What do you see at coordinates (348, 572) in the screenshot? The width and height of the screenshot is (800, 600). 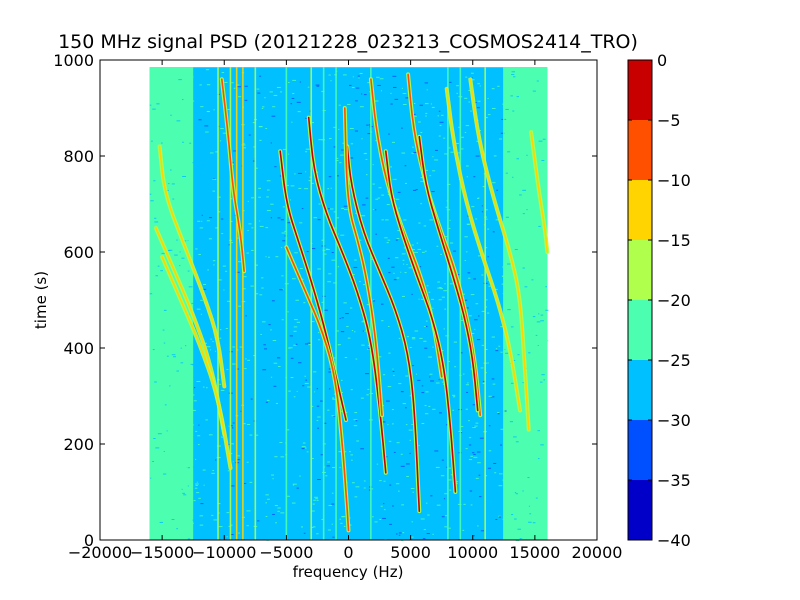 I see `x-axis-label: frequency (Hz)` at bounding box center [348, 572].